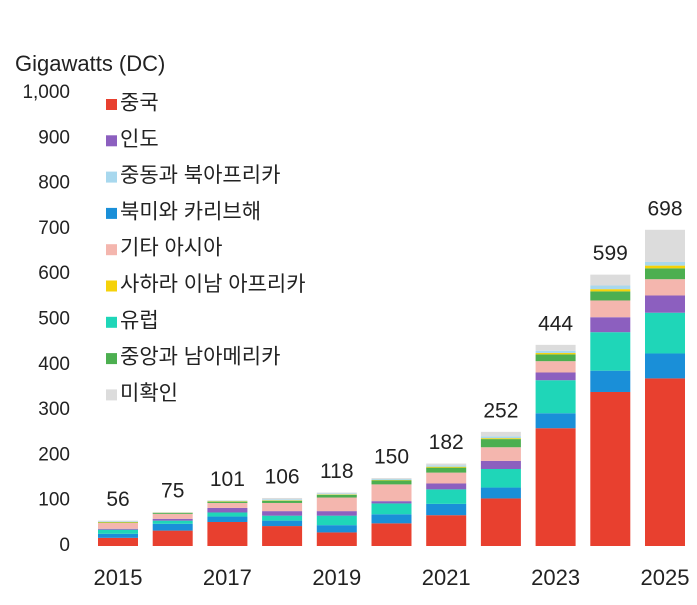  What do you see at coordinates (336, 577) in the screenshot?
I see `x-tick-label: 2019` at bounding box center [336, 577].